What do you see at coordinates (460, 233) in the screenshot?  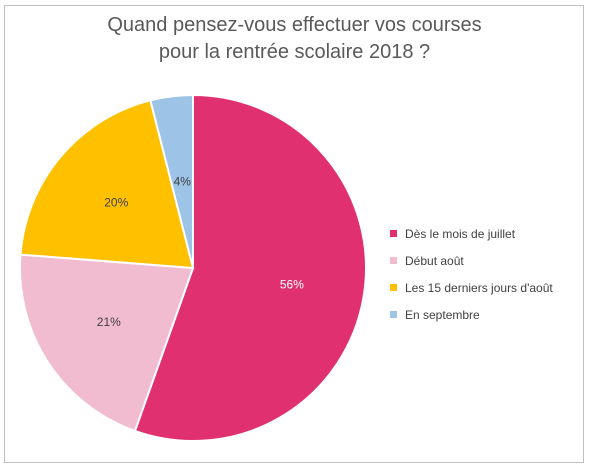 I see `legend-label: Dès le mois de juillet` at bounding box center [460, 233].